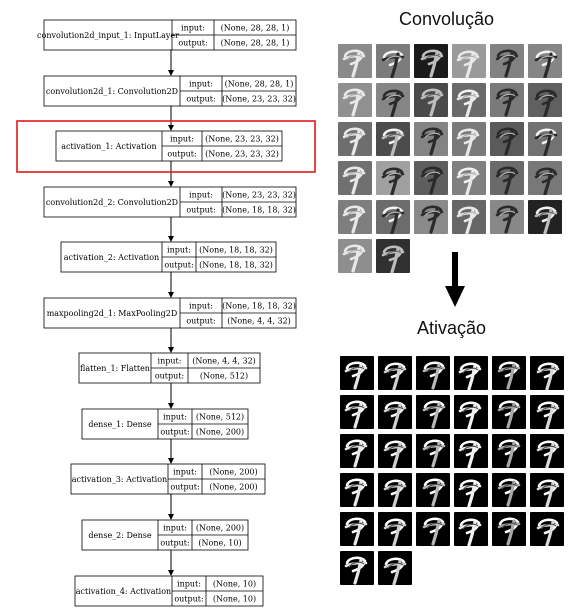  What do you see at coordinates (242, 139) in the screenshot?
I see `input-shape: (None, 23, 23, 32)` at bounding box center [242, 139].